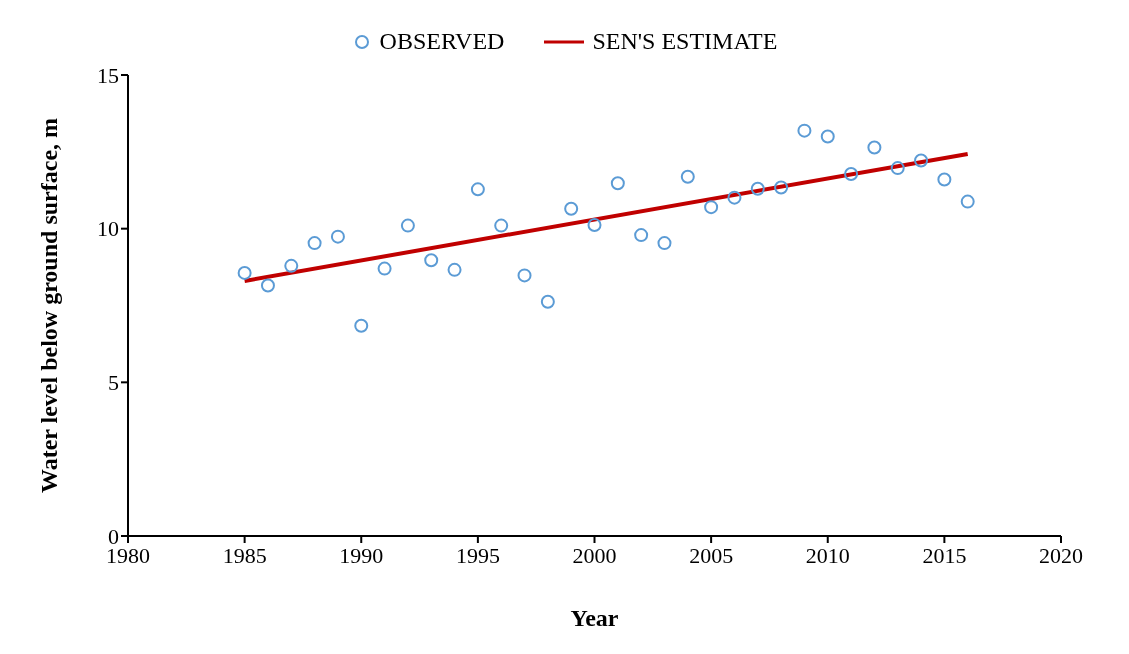 Image resolution: width=1129 pixels, height=654 pixels. What do you see at coordinates (594, 555) in the screenshot?
I see `x-tick-label: 2000` at bounding box center [594, 555].